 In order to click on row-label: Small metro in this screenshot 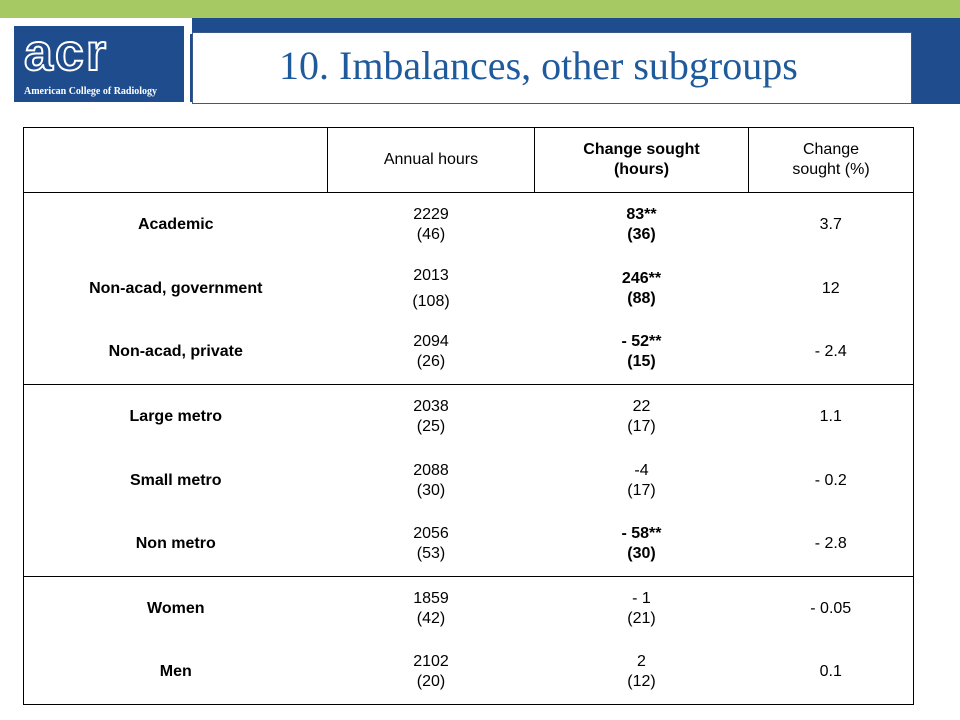, I will do `click(175, 480)`.